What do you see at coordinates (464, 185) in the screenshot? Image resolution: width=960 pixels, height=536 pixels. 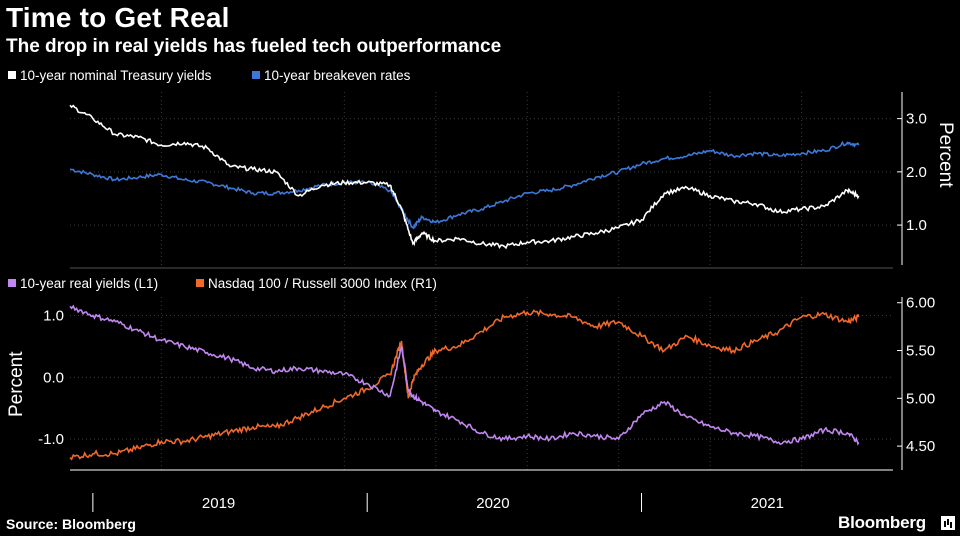 I see `series-line-breakeven` at bounding box center [464, 185].